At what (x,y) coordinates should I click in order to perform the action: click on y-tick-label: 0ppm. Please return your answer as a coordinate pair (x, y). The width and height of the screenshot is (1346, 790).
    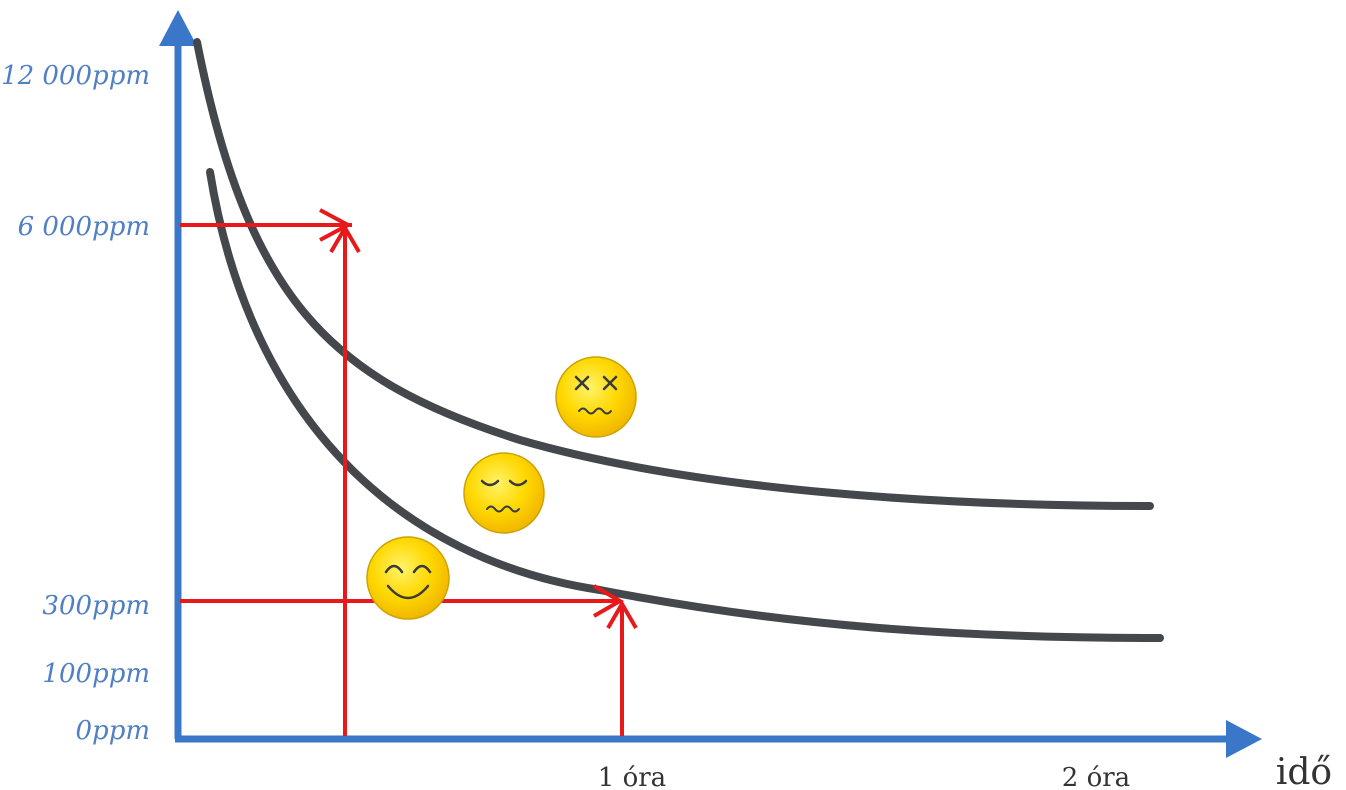
    Looking at the image, I should click on (113, 731).